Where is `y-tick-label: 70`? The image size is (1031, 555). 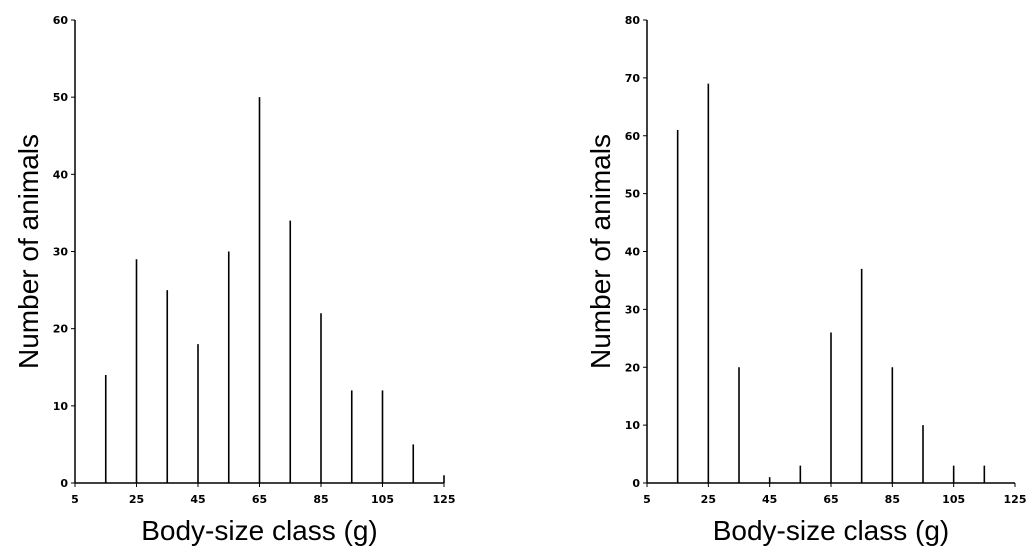 y-tick-label: 70 is located at coordinates (633, 78).